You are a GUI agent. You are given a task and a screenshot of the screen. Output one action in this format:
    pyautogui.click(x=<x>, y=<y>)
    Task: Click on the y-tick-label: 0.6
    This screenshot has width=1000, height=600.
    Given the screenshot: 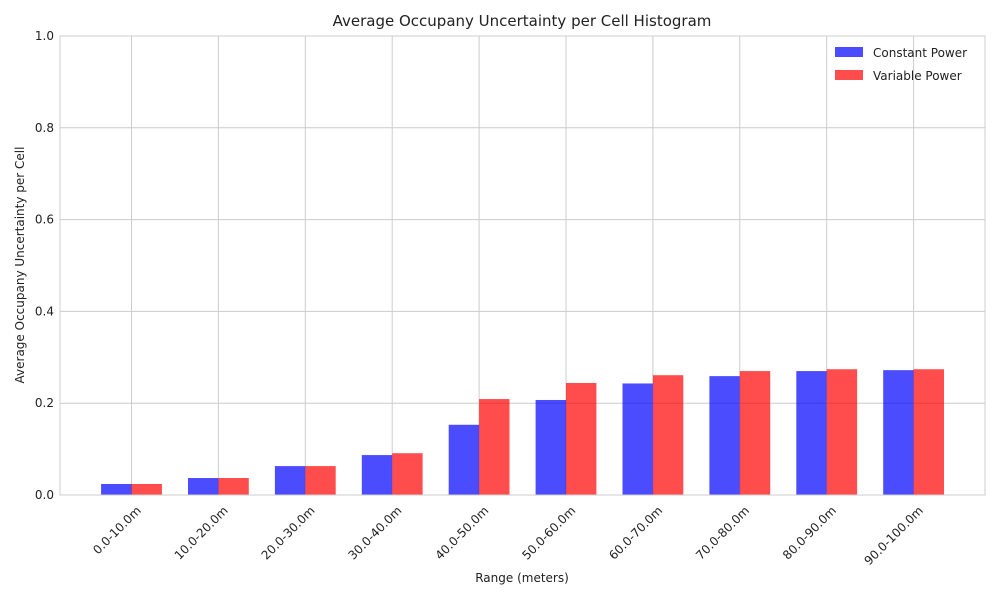 What is the action you would take?
    pyautogui.click(x=44, y=220)
    